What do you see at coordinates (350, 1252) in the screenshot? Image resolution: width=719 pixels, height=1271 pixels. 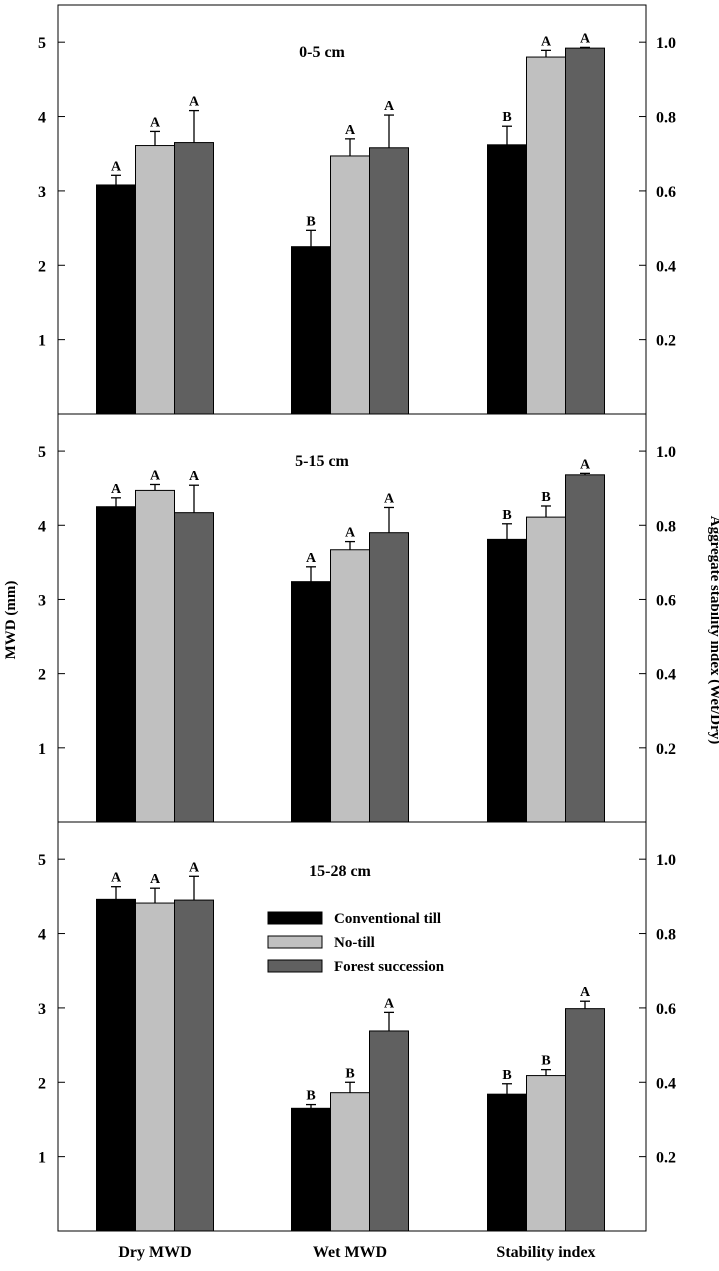 I see `category-label: Wet MWD` at bounding box center [350, 1252].